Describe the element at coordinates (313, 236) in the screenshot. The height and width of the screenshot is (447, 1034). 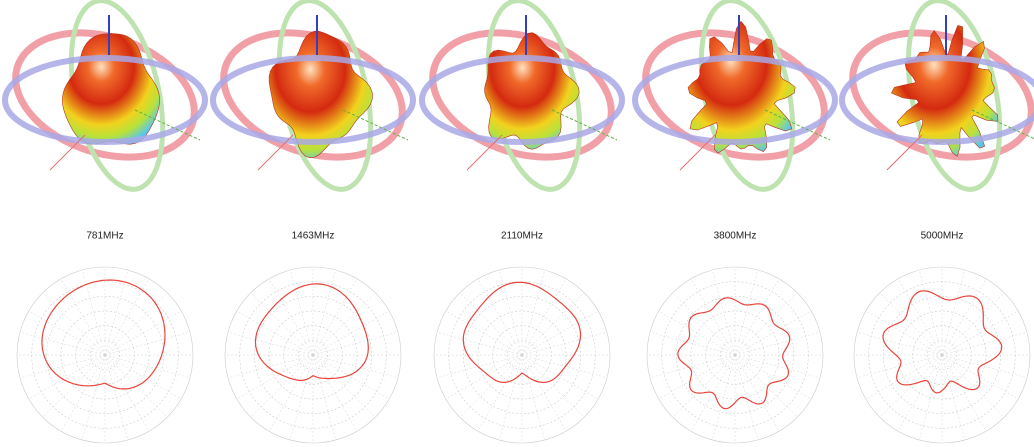
I see `frequency-label: 1463MHz` at that location.